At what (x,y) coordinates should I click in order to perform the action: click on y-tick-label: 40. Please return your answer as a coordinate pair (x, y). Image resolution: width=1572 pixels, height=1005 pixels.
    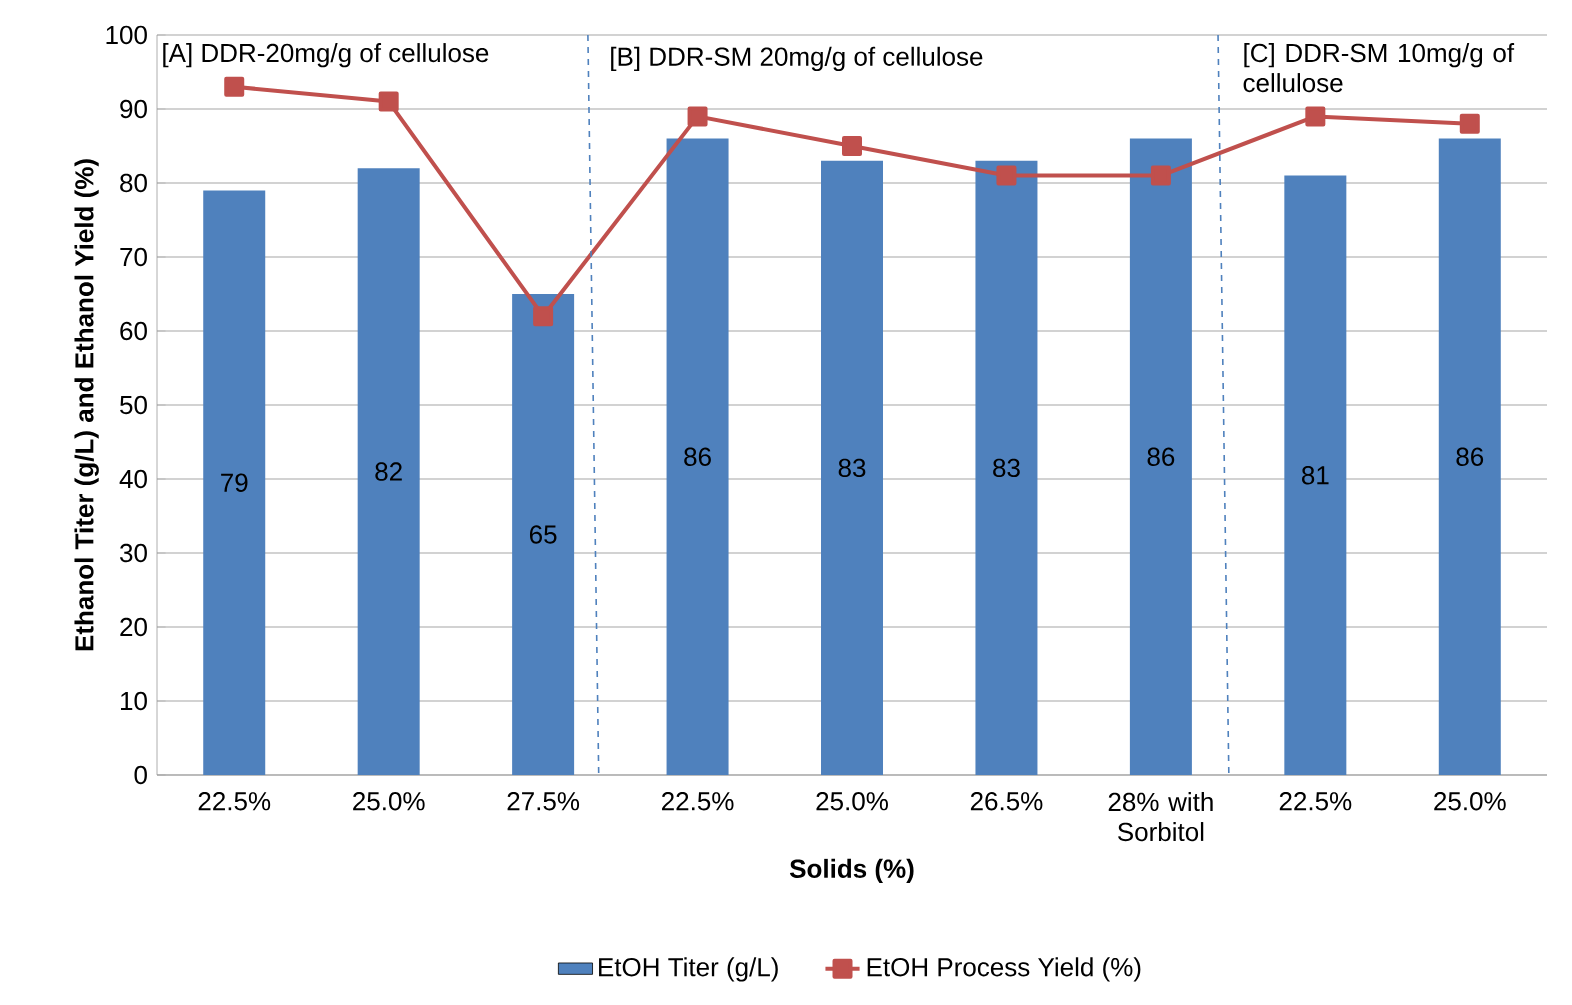
    Looking at the image, I should click on (133, 479).